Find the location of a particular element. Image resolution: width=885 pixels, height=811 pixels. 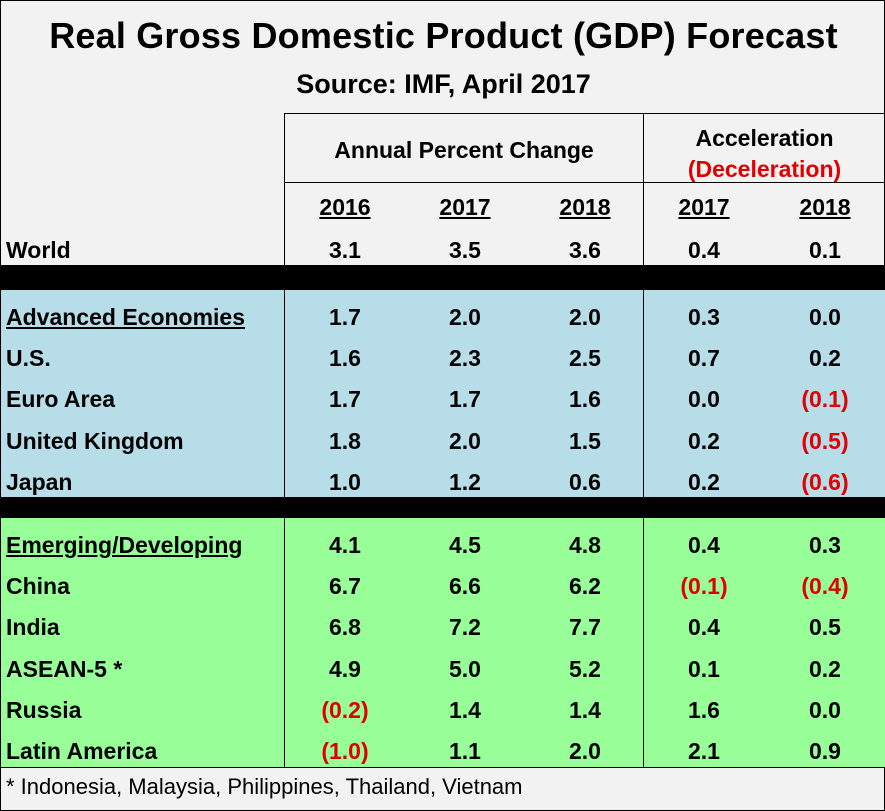

world-row: World 3.1 3.5 3.6 0.4 0.1 is located at coordinates (443, 250).